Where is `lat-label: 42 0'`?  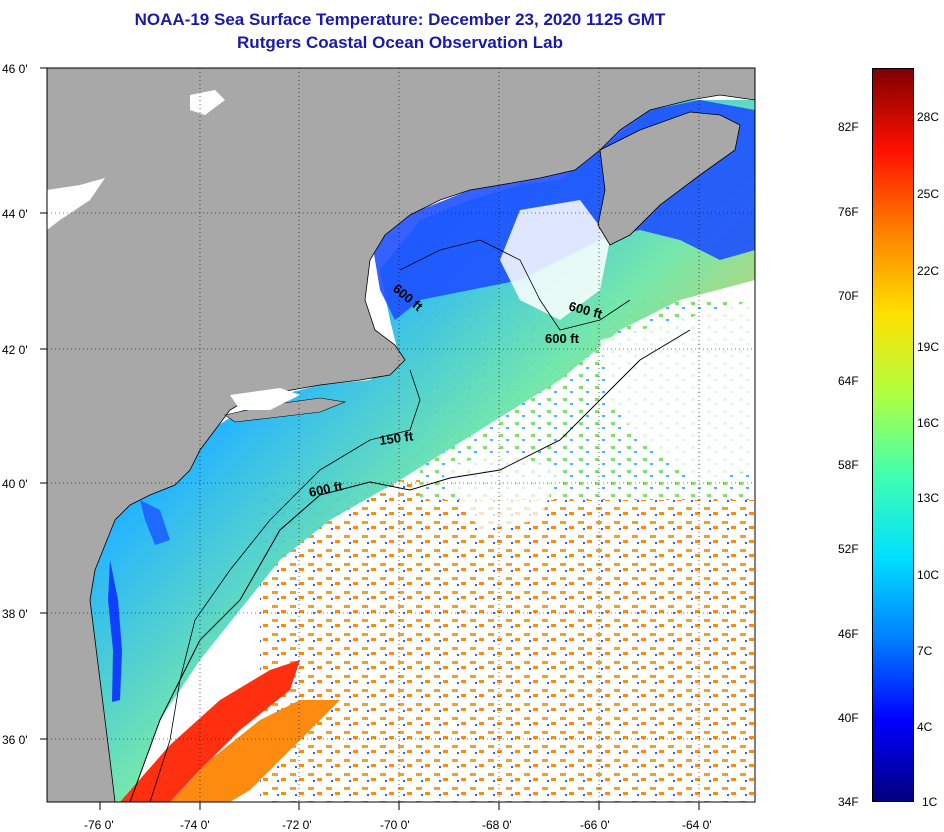
lat-label: 42 0' is located at coordinates (15, 350).